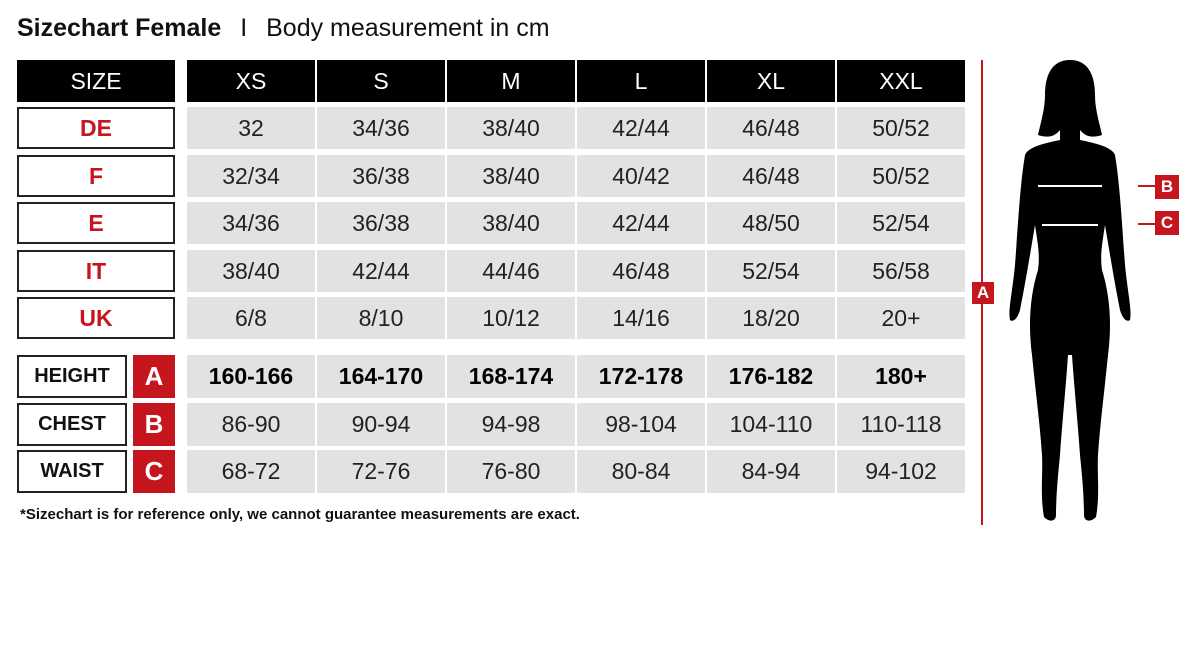  What do you see at coordinates (154, 471) in the screenshot?
I see `measurement-letter: C` at bounding box center [154, 471].